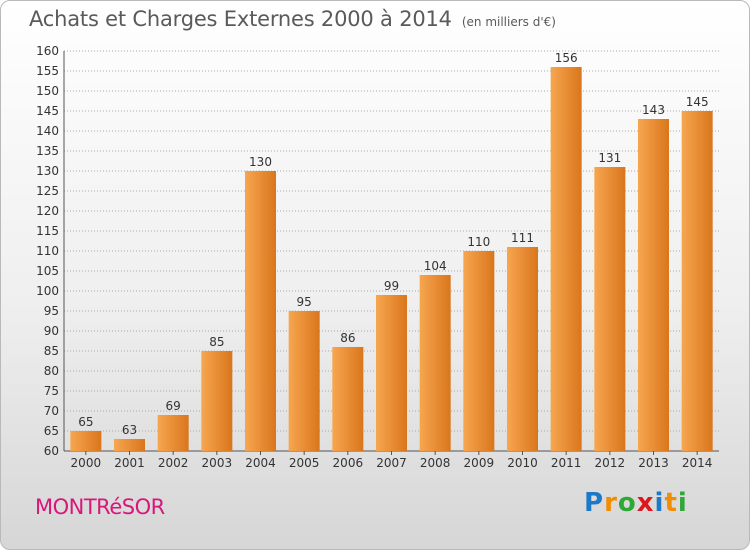  What do you see at coordinates (653, 285) in the screenshot?
I see `bar-2013` at bounding box center [653, 285].